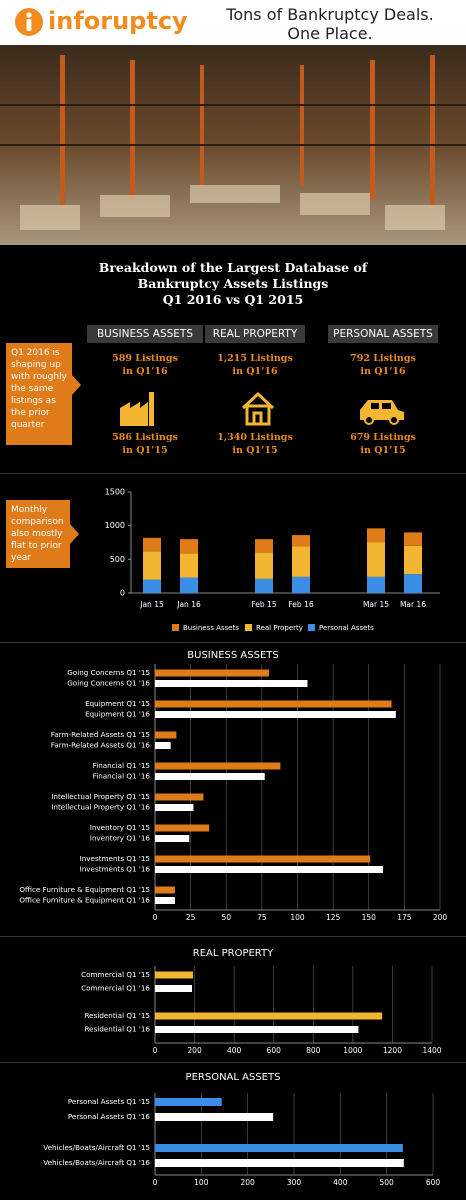 Image resolution: width=466 pixels, height=1200 pixels. What do you see at coordinates (108, 683) in the screenshot?
I see `category-label: Going Concerns Q1 '16` at bounding box center [108, 683].